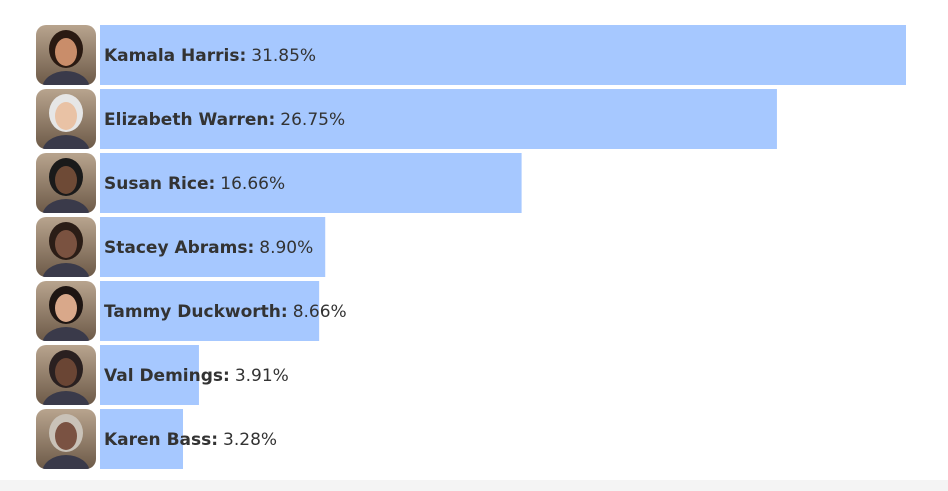 The image size is (948, 491). What do you see at coordinates (175, 56) in the screenshot?
I see `category-label: Kamala Harris:` at bounding box center [175, 56].